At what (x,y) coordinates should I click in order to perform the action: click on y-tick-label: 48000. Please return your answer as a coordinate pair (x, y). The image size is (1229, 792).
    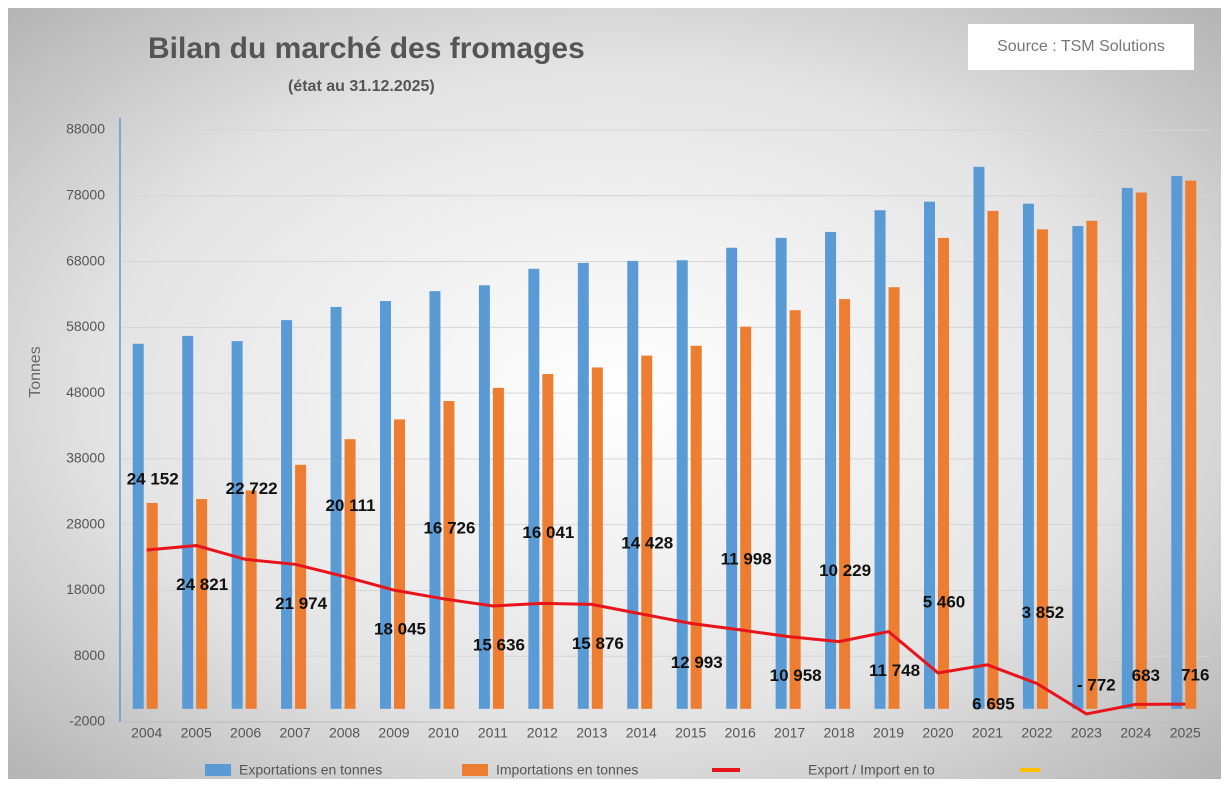
    Looking at the image, I should click on (85, 392).